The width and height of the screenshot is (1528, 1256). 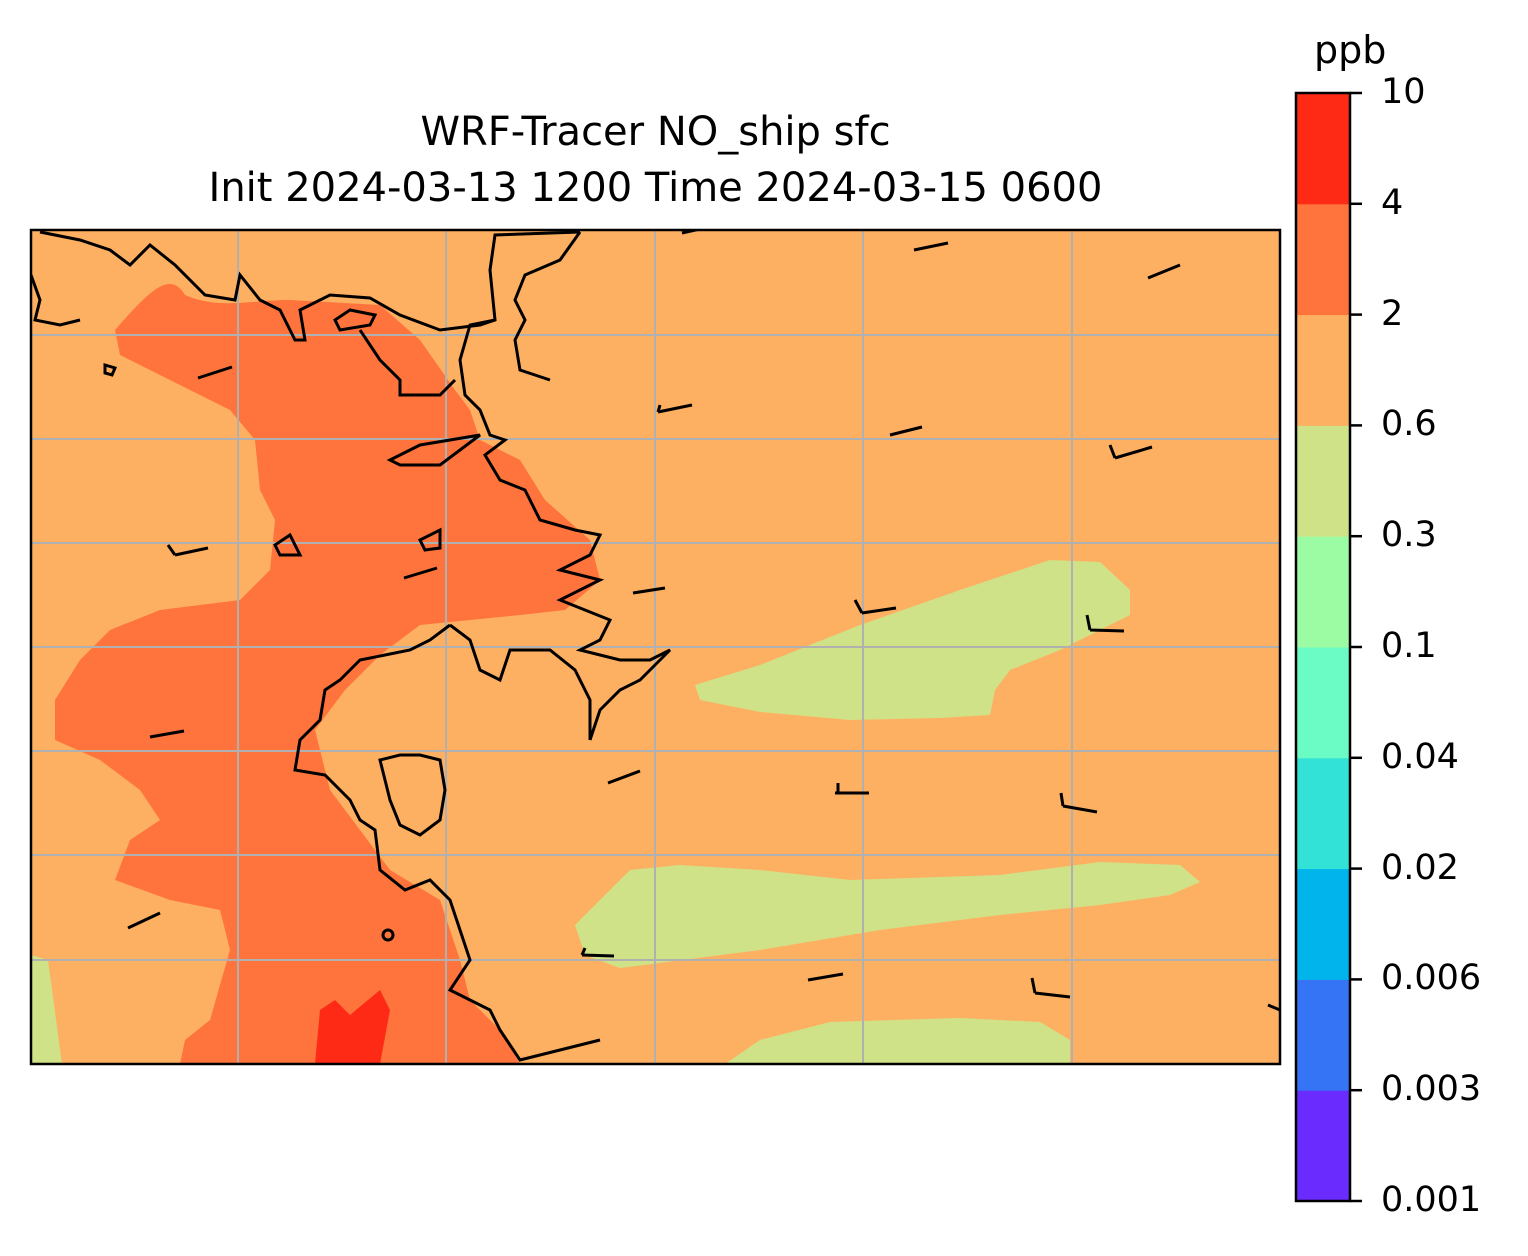 What do you see at coordinates (1392, 313) in the screenshot?
I see `colorbar-tick-label: 2` at bounding box center [1392, 313].